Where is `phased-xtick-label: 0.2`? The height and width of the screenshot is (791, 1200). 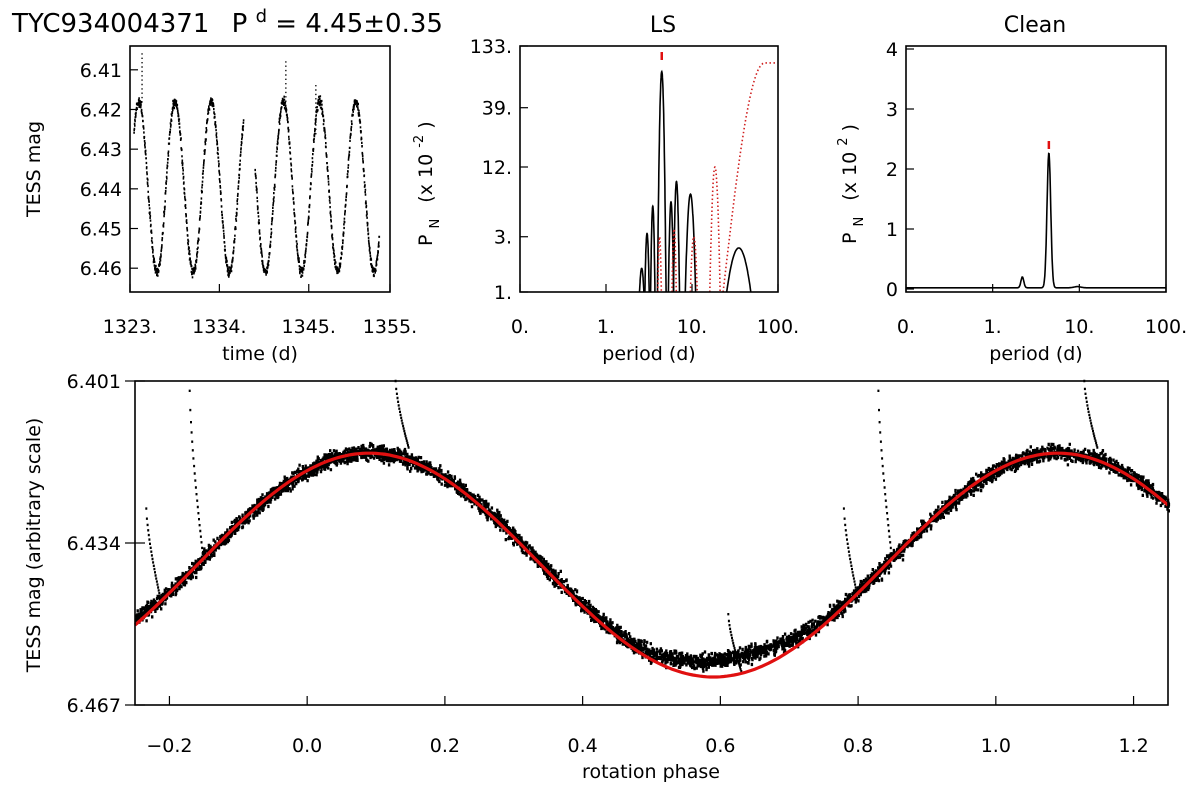 phased-xtick-label: 0.2 is located at coordinates (445, 746).